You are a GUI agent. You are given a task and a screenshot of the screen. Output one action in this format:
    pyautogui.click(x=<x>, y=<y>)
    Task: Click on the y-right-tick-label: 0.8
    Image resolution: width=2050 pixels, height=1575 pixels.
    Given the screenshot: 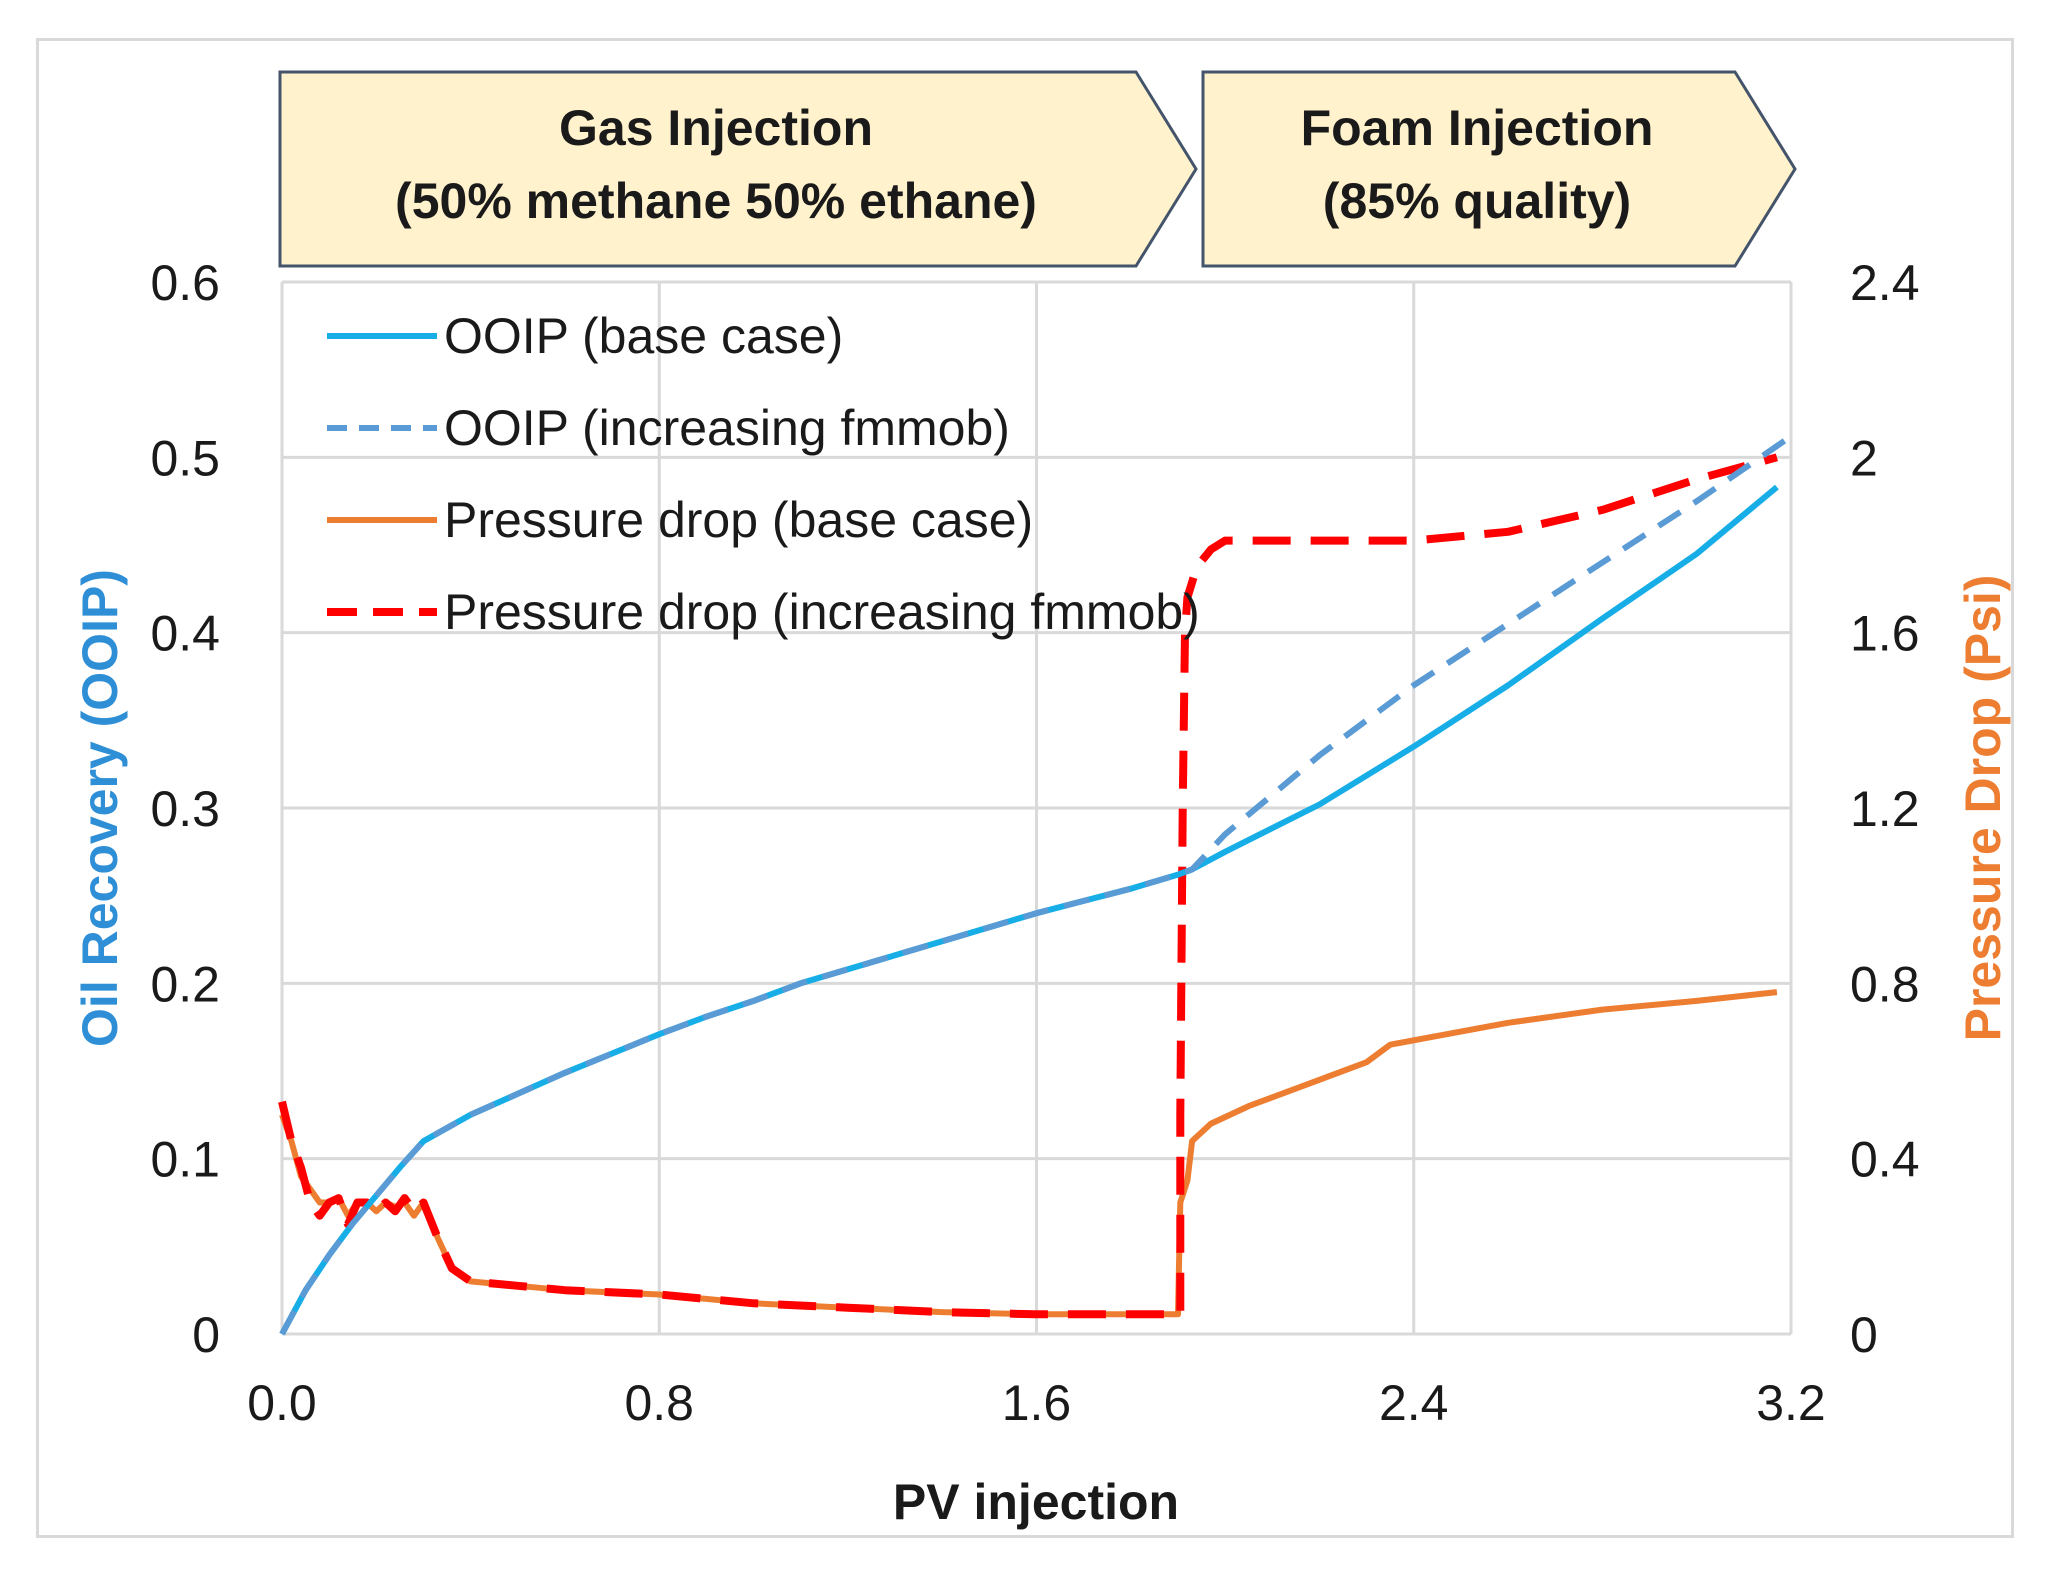 What is the action you would take?
    pyautogui.click(x=1885, y=984)
    